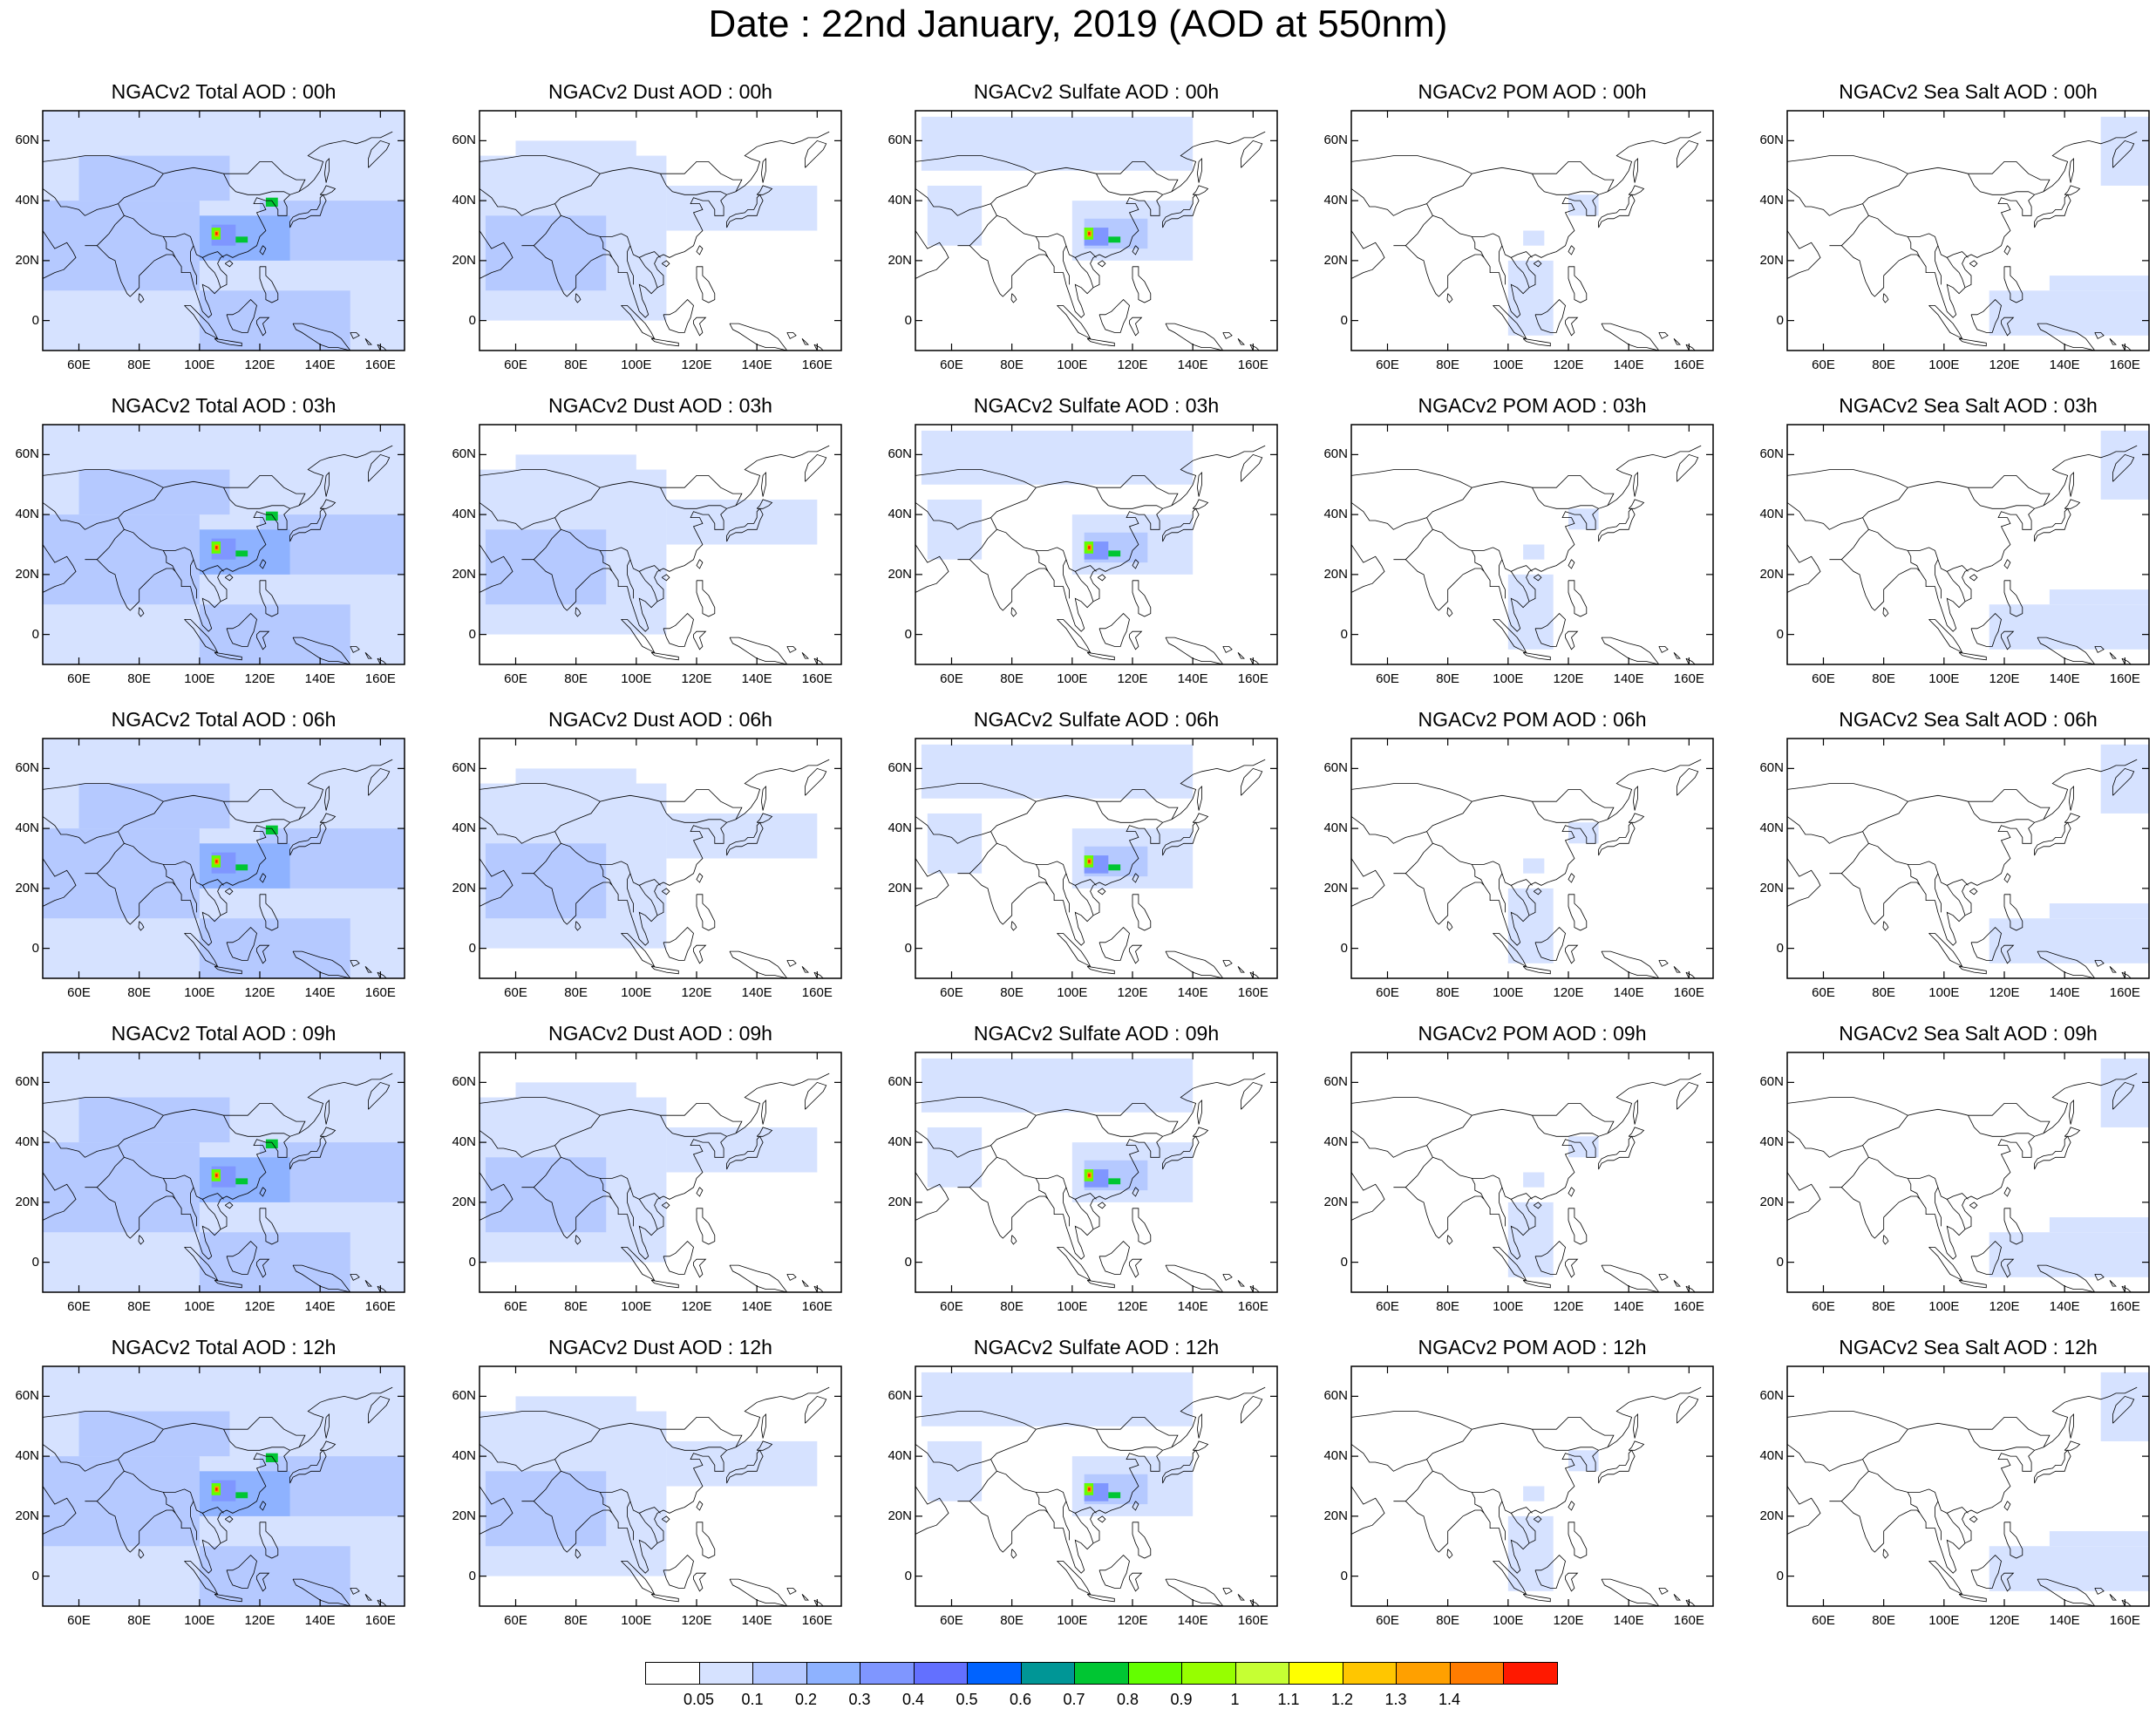  Describe the element at coordinates (660, 405) in the screenshot. I see `panel-title: NGACv2 Dust AOD : 03h` at that location.